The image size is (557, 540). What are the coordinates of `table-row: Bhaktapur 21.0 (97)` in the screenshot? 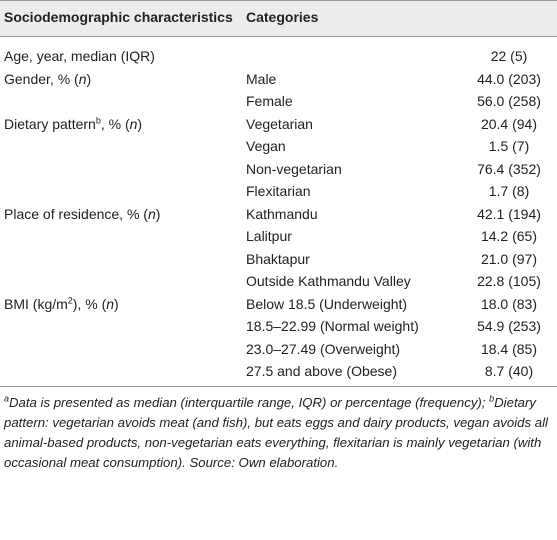 It's located at (278, 259).